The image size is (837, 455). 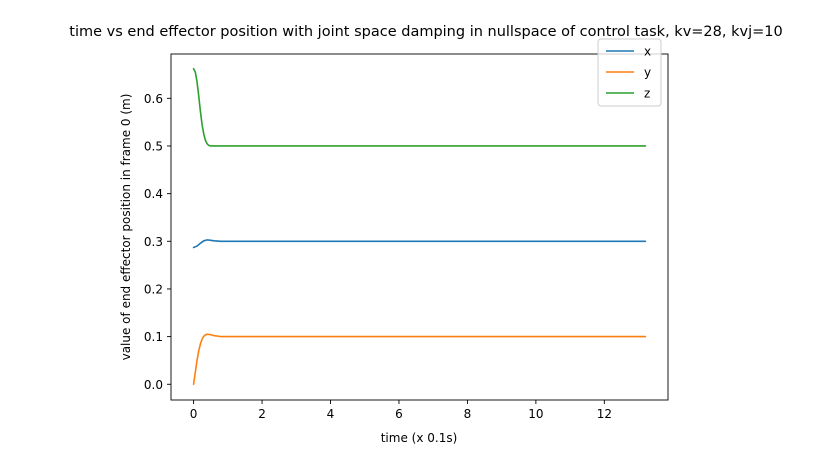 I want to click on x-tick-label: 10, so click(x=535, y=414).